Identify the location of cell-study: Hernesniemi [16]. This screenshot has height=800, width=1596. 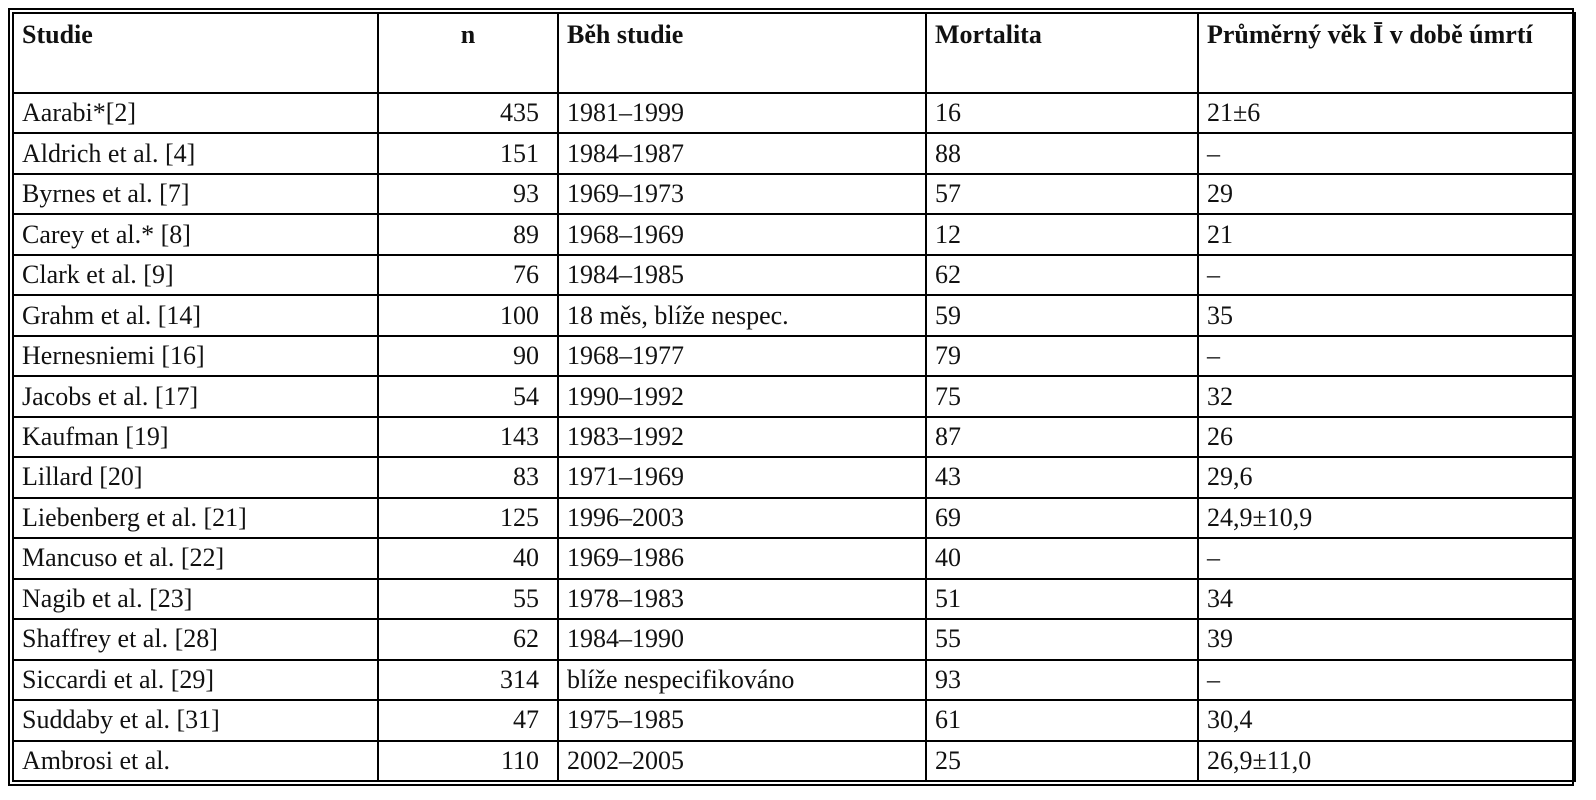
(195, 356).